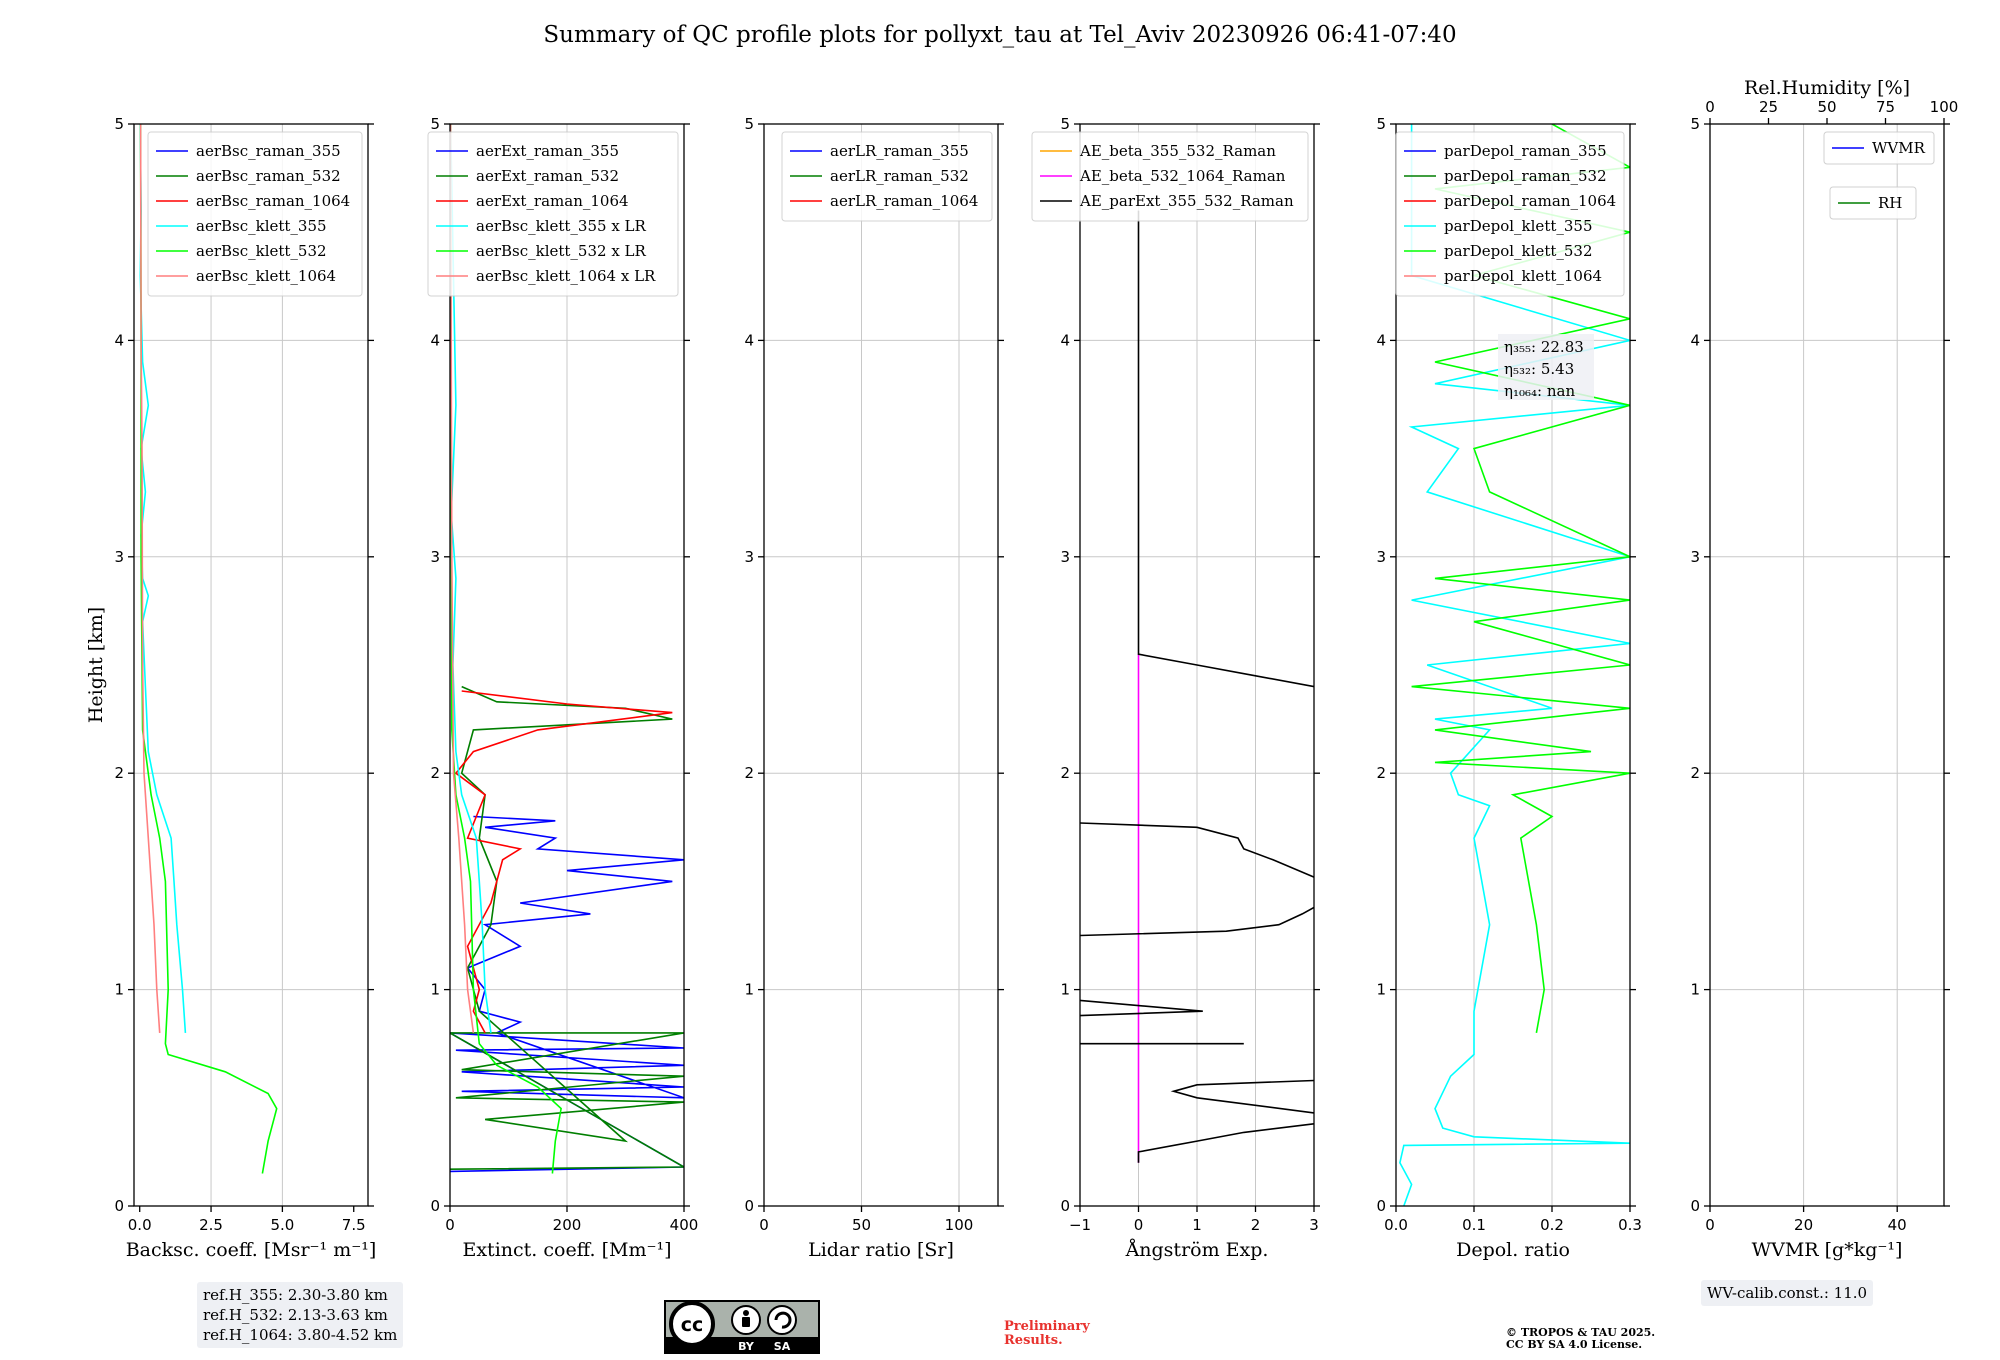 The image size is (2000, 1360). Describe the element at coordinates (684, 1225) in the screenshot. I see `x-tick-label: 400` at that location.